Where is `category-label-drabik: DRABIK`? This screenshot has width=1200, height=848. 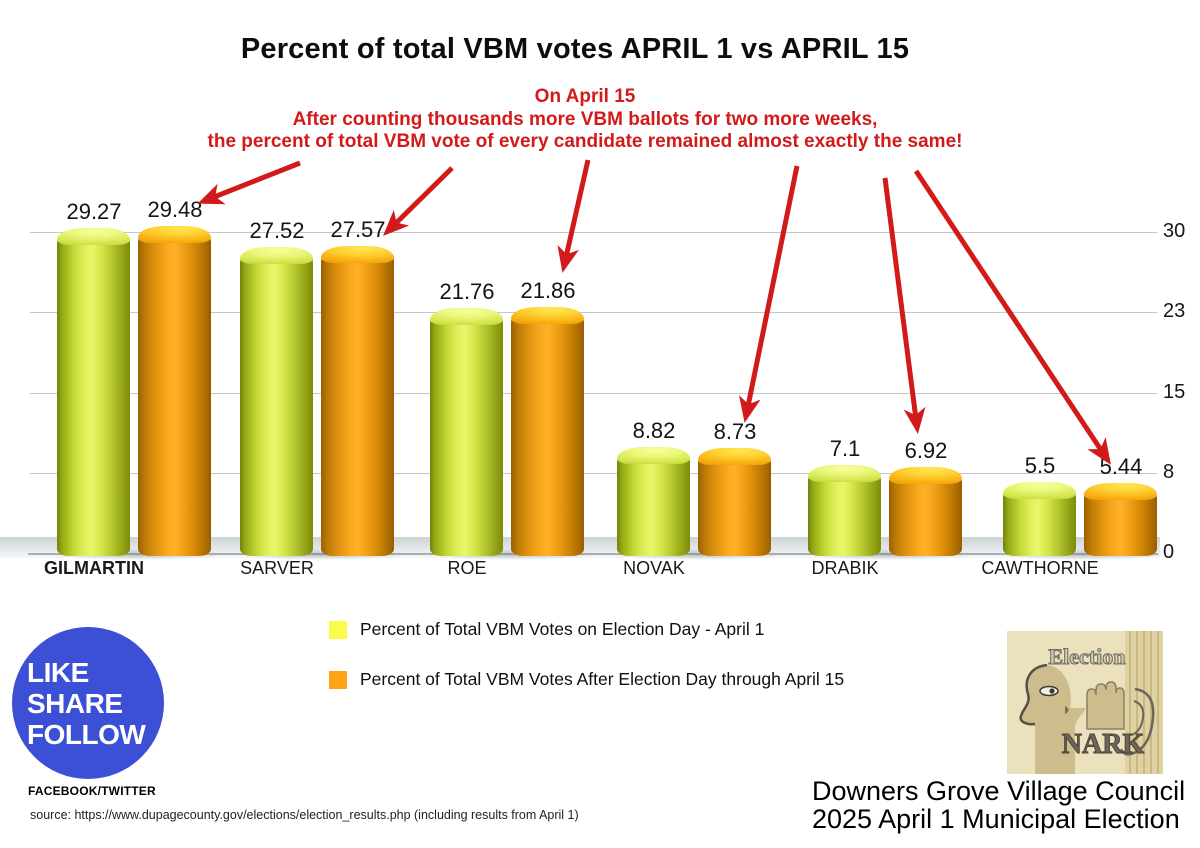 category-label-drabik: DRABIK is located at coordinates (845, 568).